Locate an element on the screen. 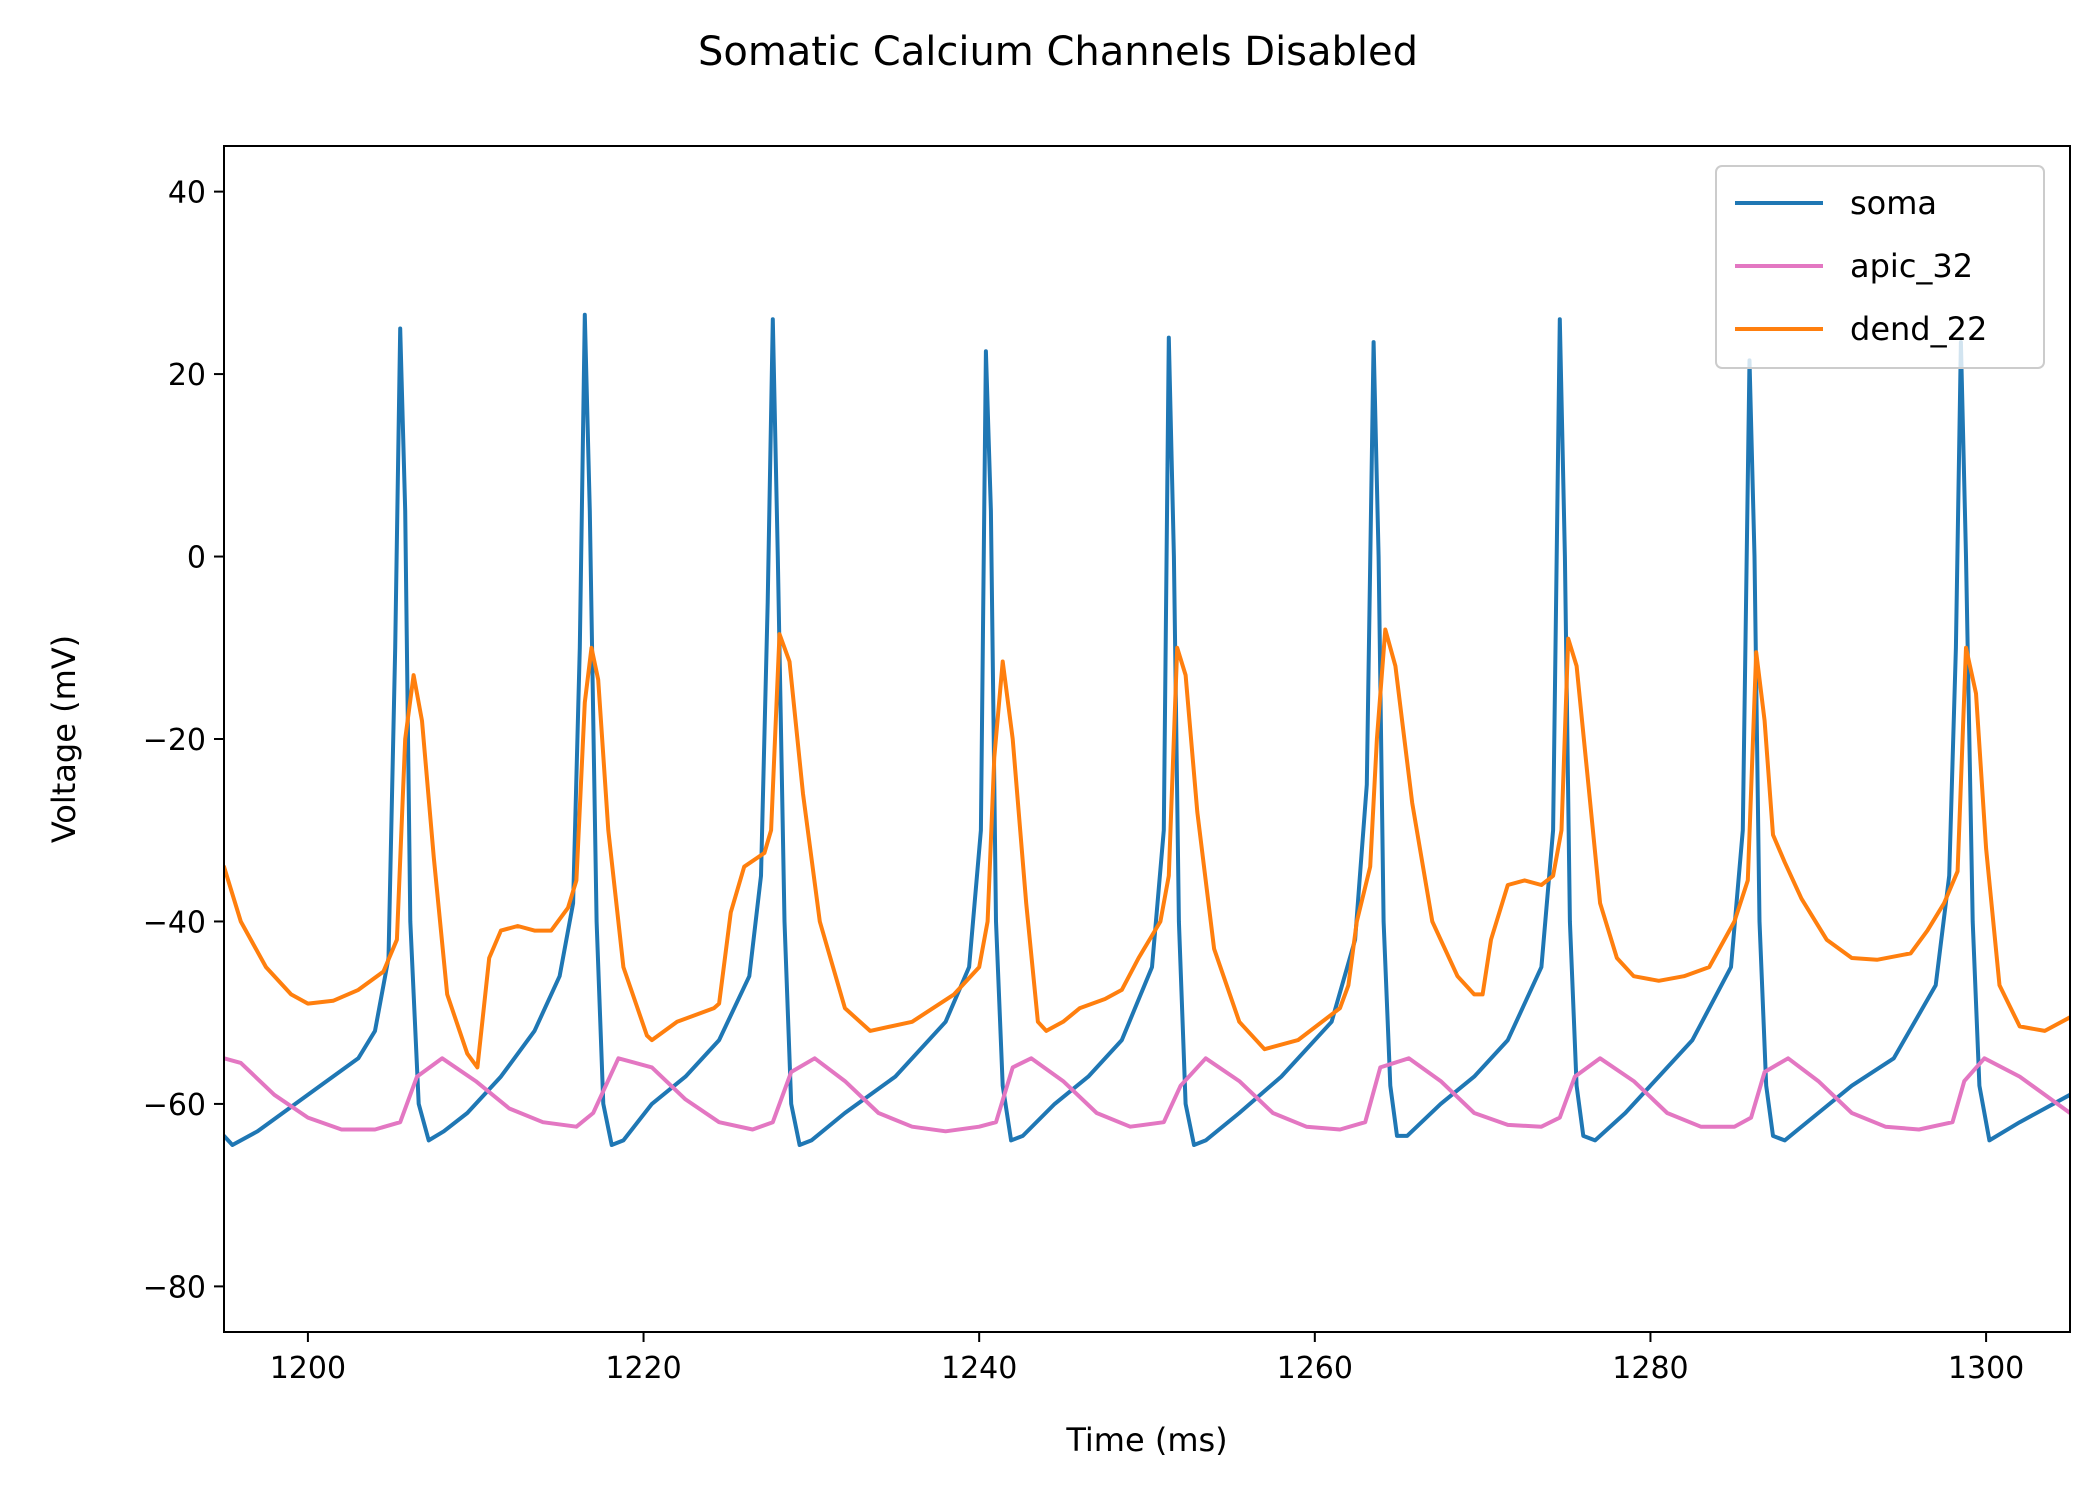  legend-box is located at coordinates (1880, 267).